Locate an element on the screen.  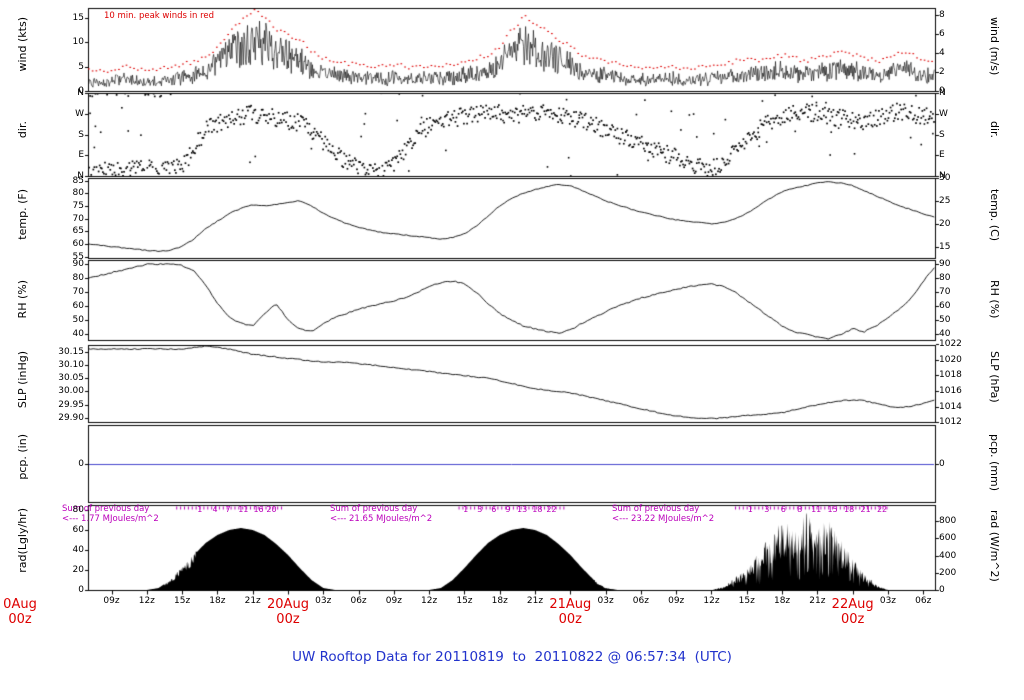
rad-cumulative-number: 20 is located at coordinates (271, 509).